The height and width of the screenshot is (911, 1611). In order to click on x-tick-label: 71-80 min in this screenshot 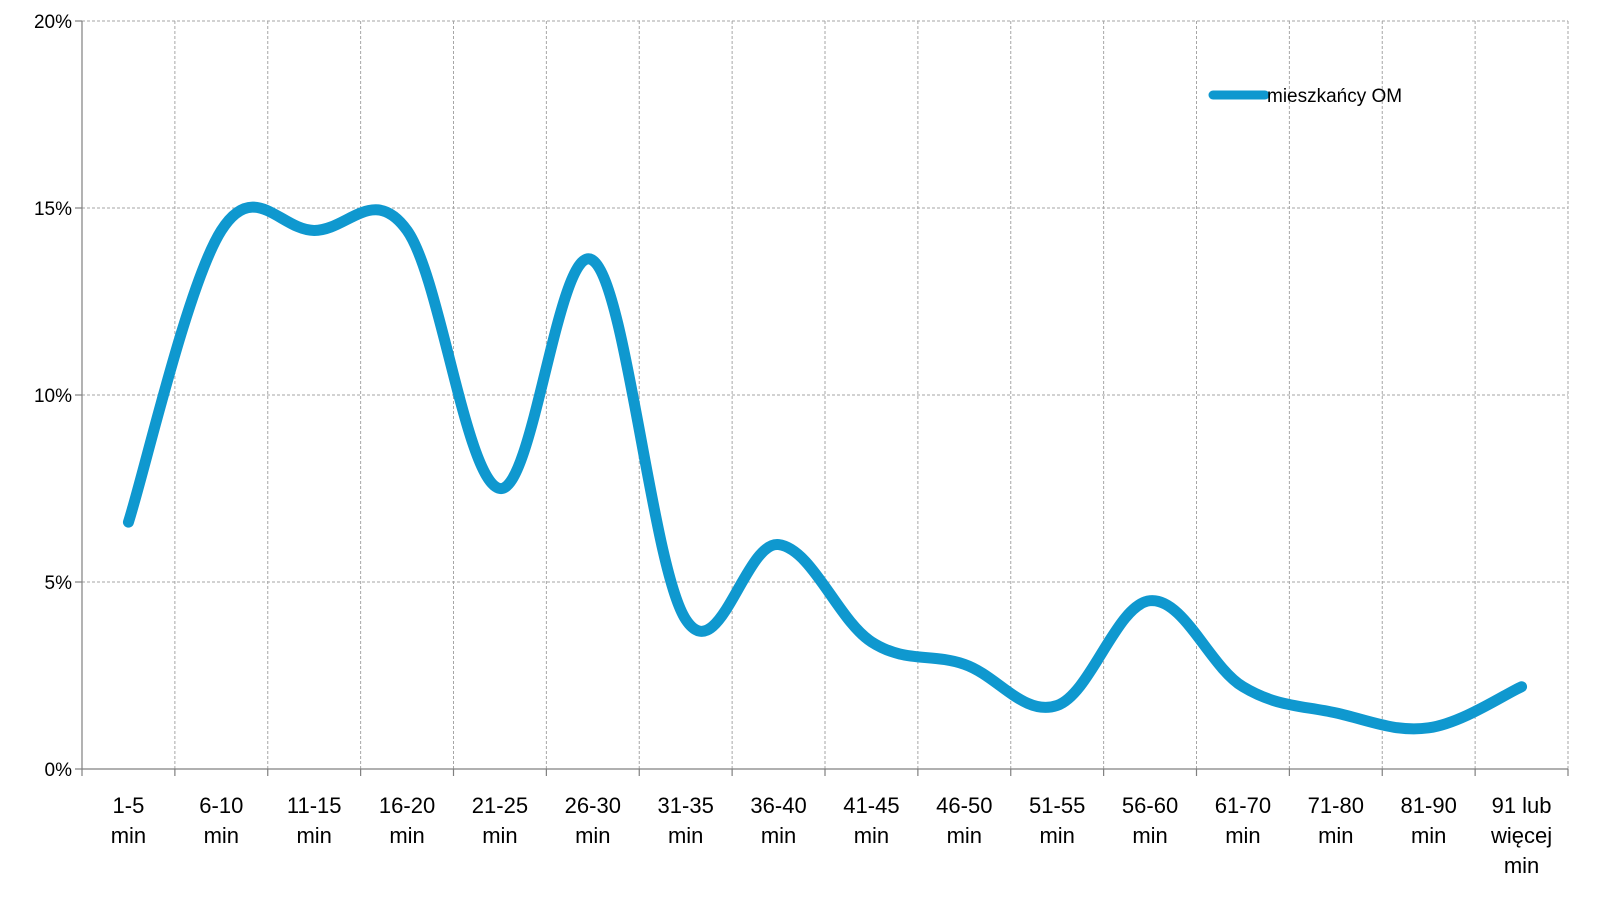, I will do `click(1336, 820)`.